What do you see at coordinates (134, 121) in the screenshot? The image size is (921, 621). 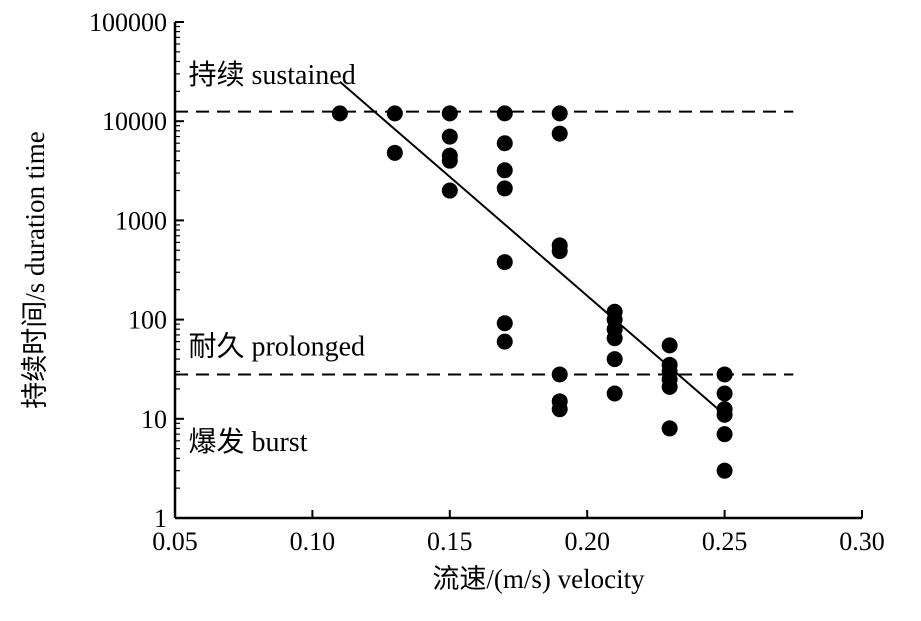 I see `y-tick-label: 10000` at bounding box center [134, 121].